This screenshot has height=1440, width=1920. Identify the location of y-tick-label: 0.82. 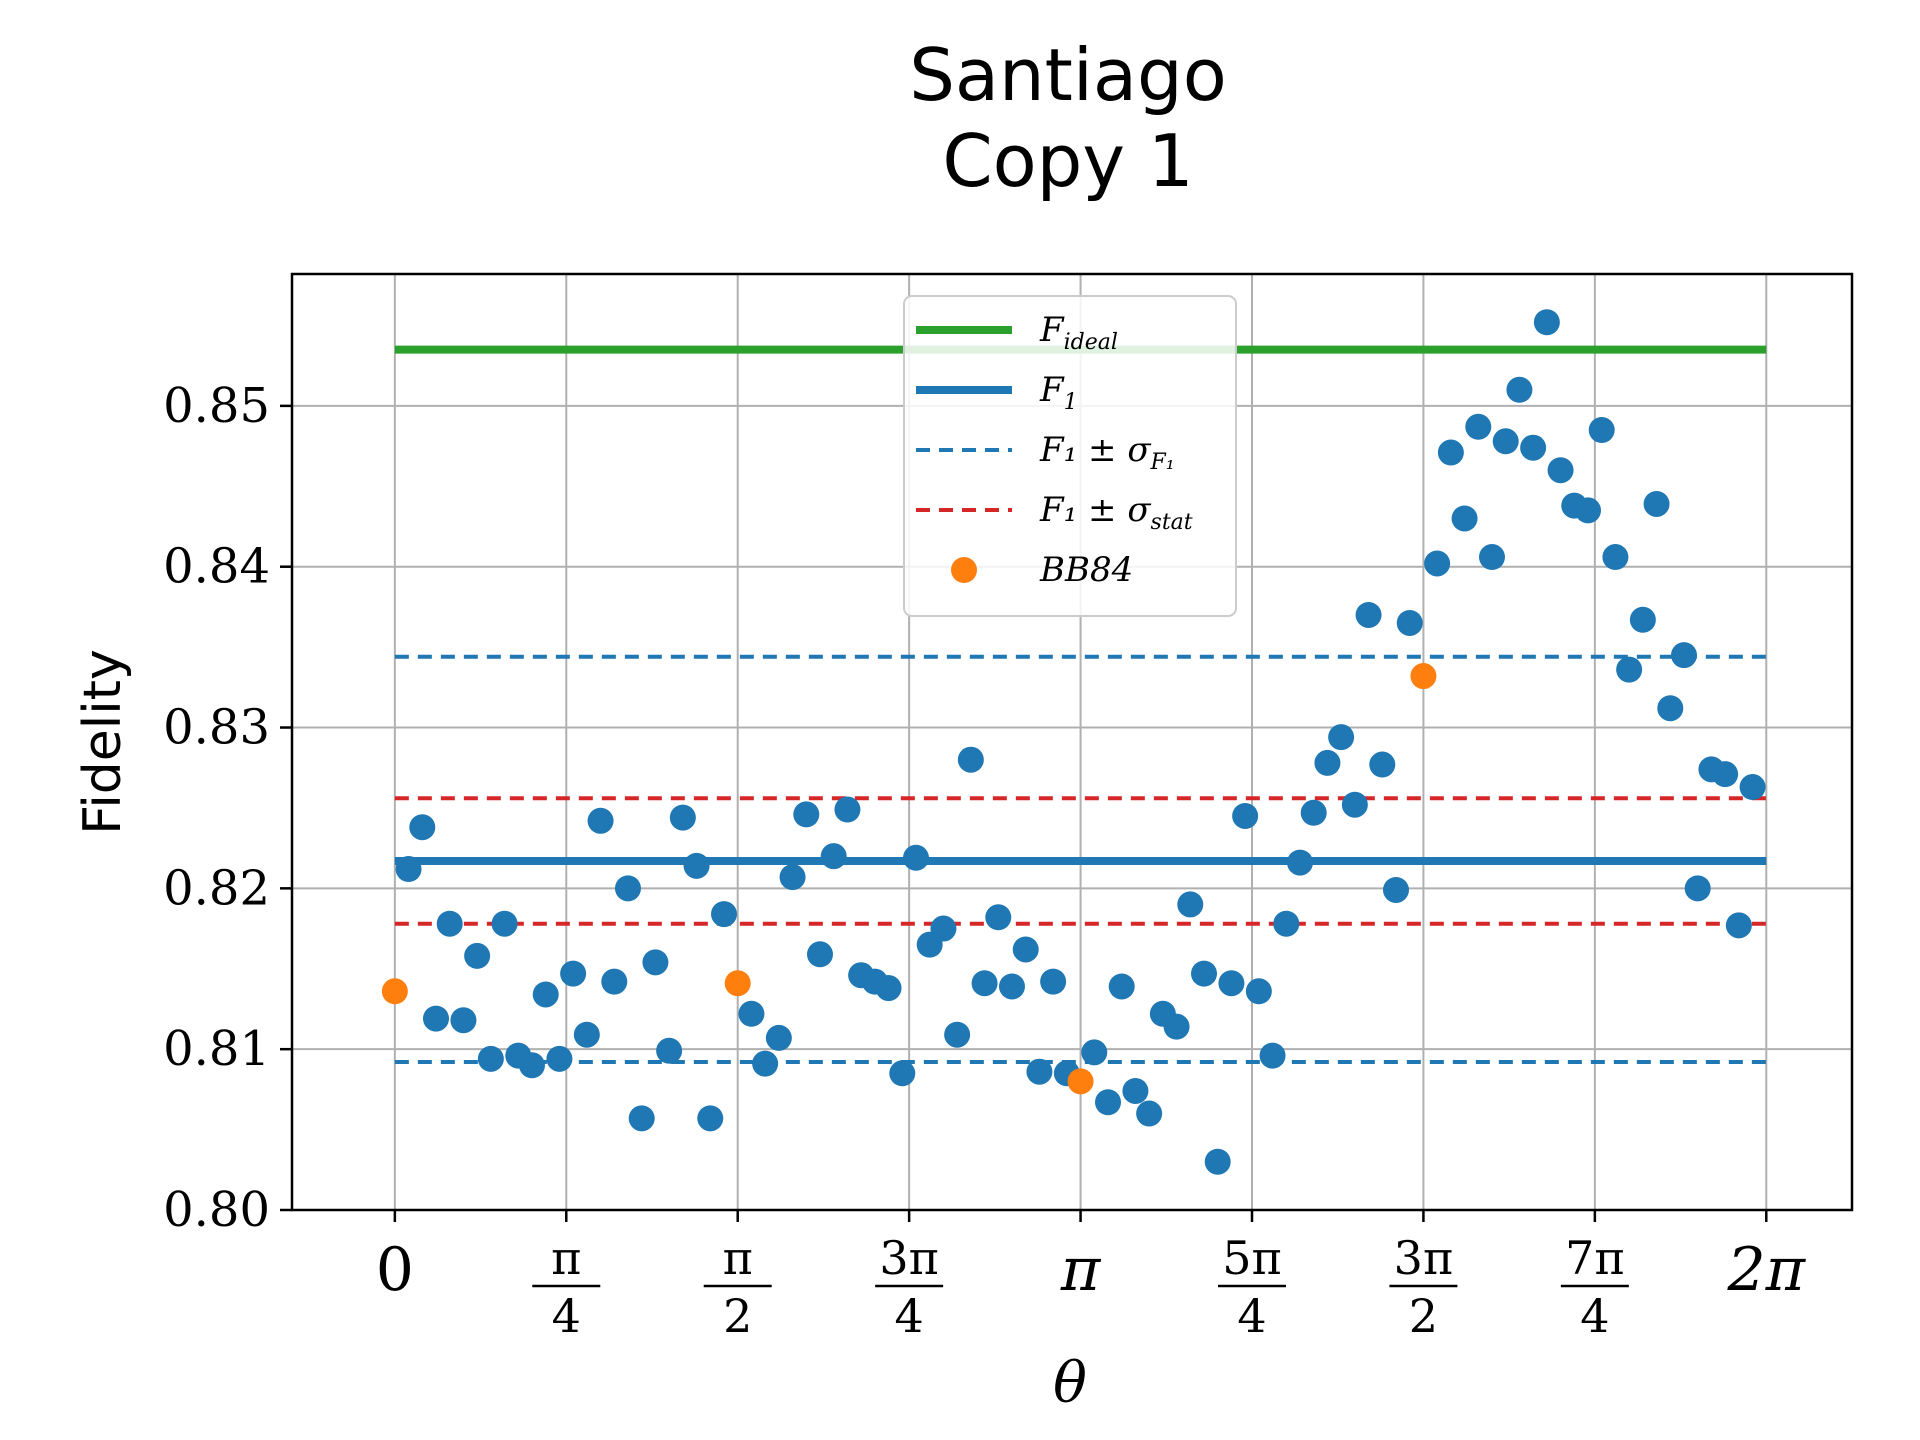
(216, 888).